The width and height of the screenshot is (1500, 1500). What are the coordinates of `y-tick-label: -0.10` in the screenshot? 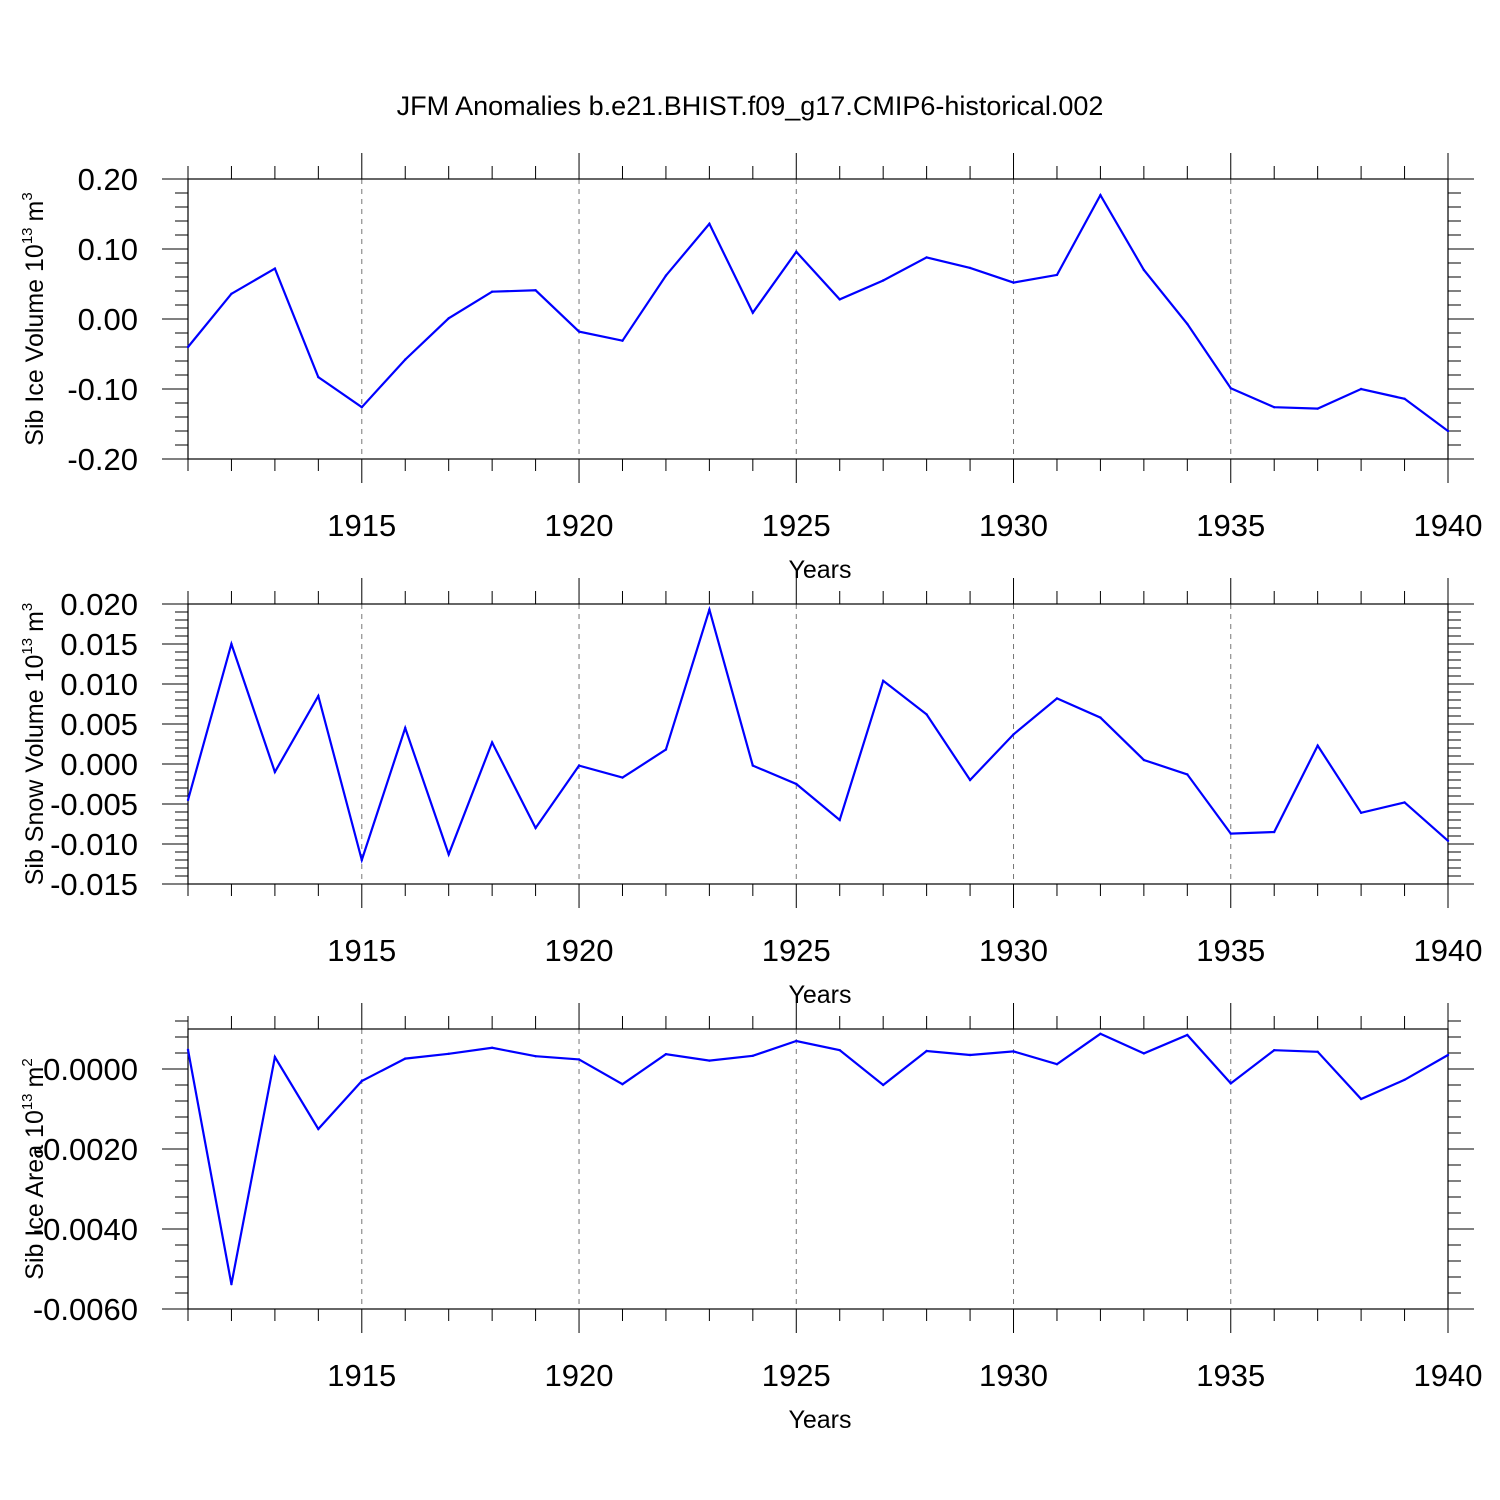 It's located at (102, 389).